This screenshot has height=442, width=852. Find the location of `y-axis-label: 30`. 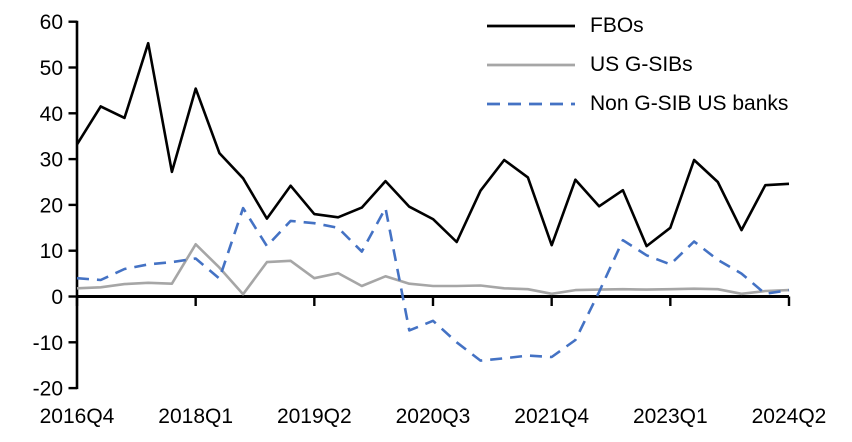

y-axis-label: 30 is located at coordinates (51, 160).